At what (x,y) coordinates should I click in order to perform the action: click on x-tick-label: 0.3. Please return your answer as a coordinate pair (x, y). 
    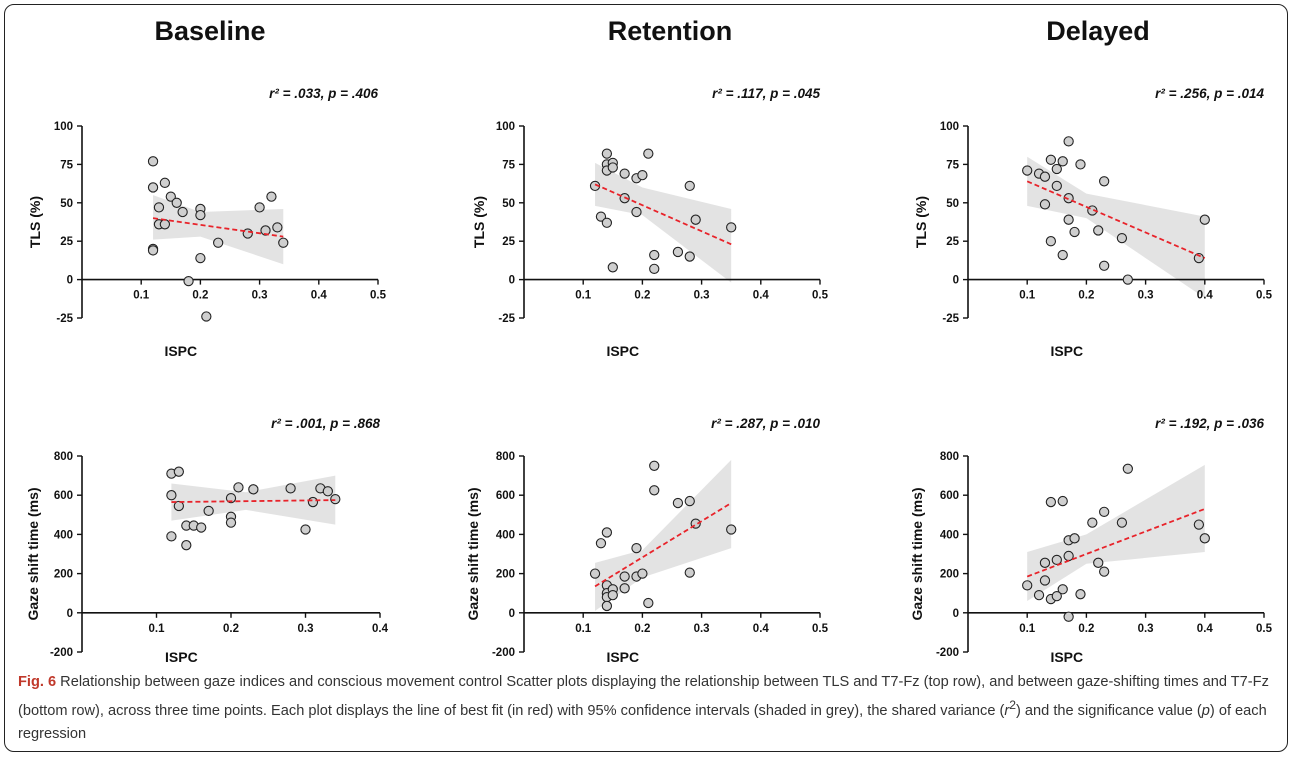
    Looking at the image, I should click on (702, 296).